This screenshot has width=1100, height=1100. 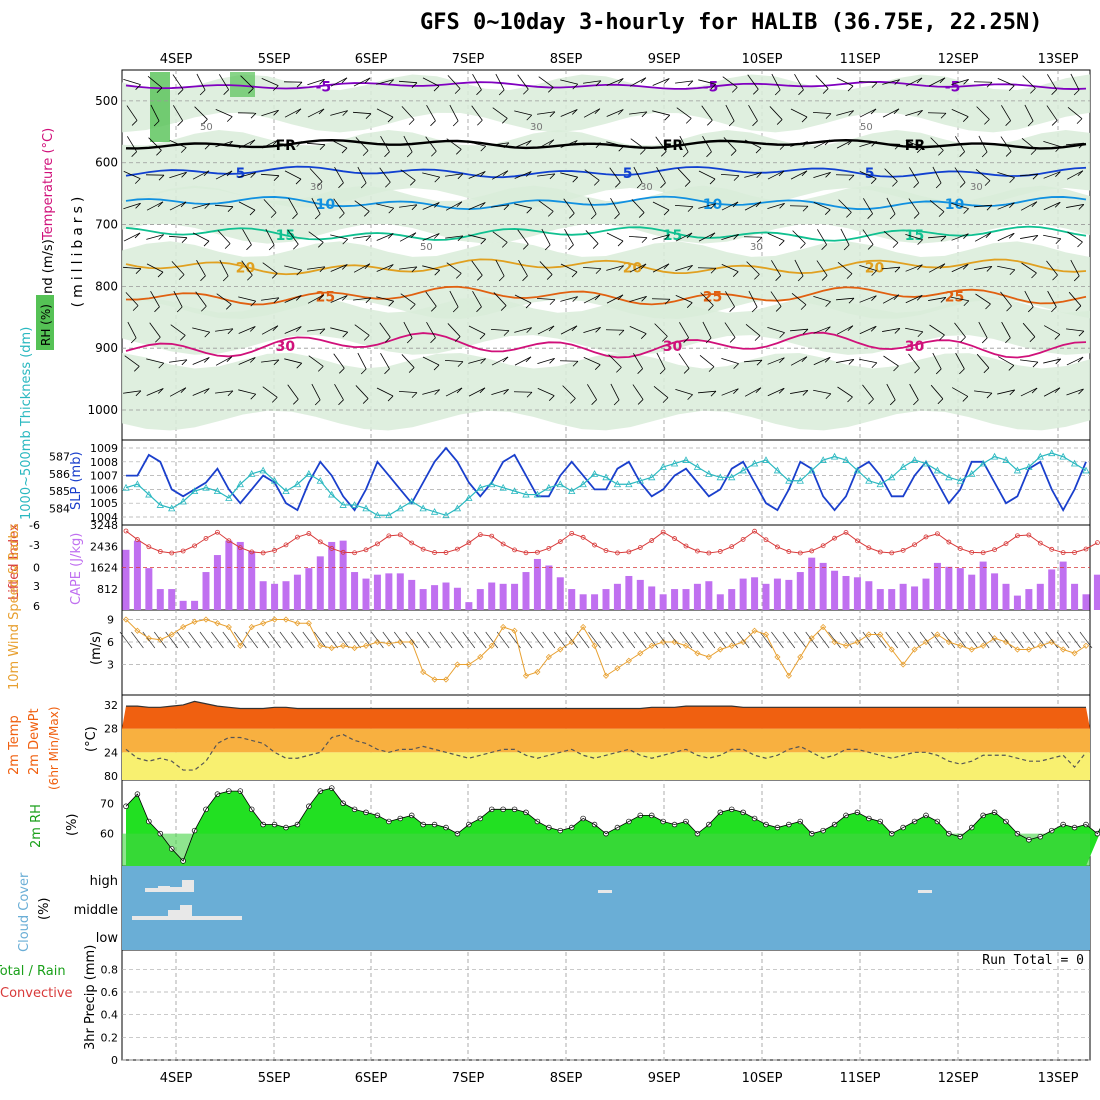 I want to click on cloud-level-low: low, so click(x=107, y=938).